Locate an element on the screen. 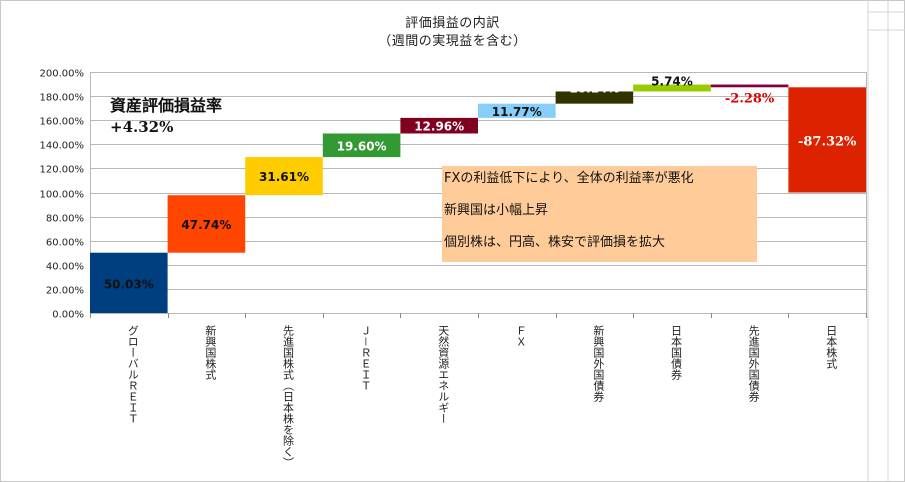 The width and height of the screenshot is (905, 482). x-category-label: 日本国債券 is located at coordinates (676, 352).